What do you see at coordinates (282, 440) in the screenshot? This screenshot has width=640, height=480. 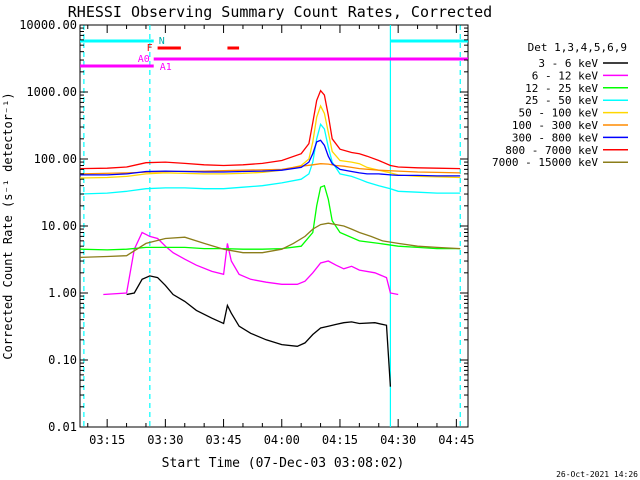 I see `x-tick-label: 04:00` at bounding box center [282, 440].